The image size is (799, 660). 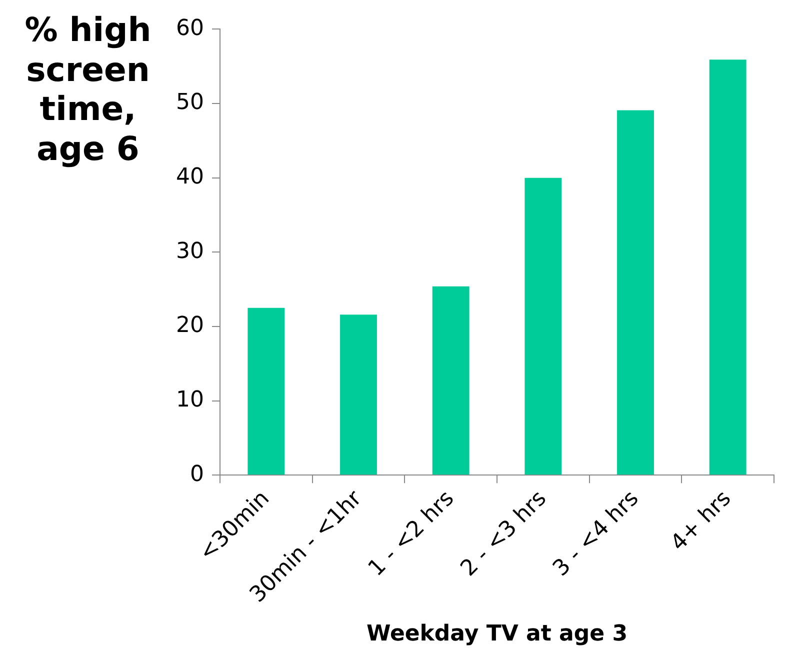 What do you see at coordinates (190, 400) in the screenshot?
I see `y-tick-label: 10` at bounding box center [190, 400].